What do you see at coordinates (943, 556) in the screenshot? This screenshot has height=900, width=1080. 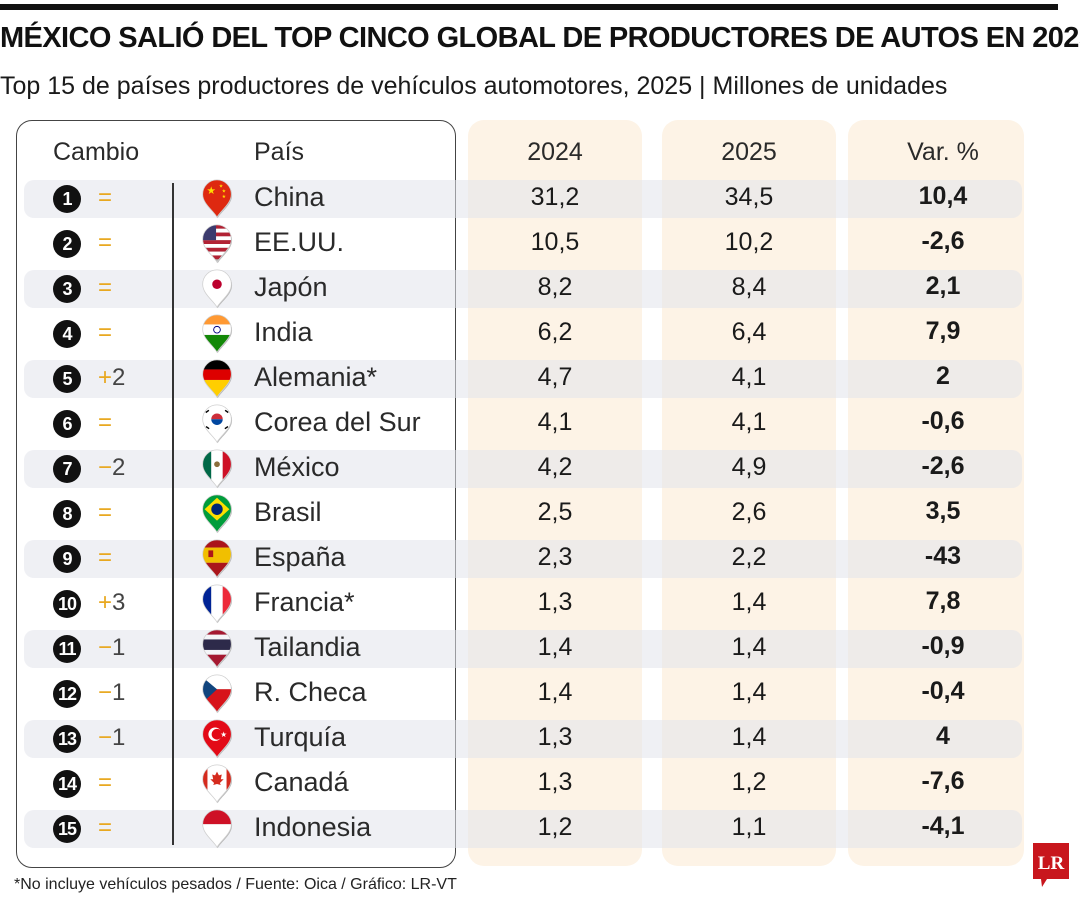 I see `value-var-pct: -43` at bounding box center [943, 556].